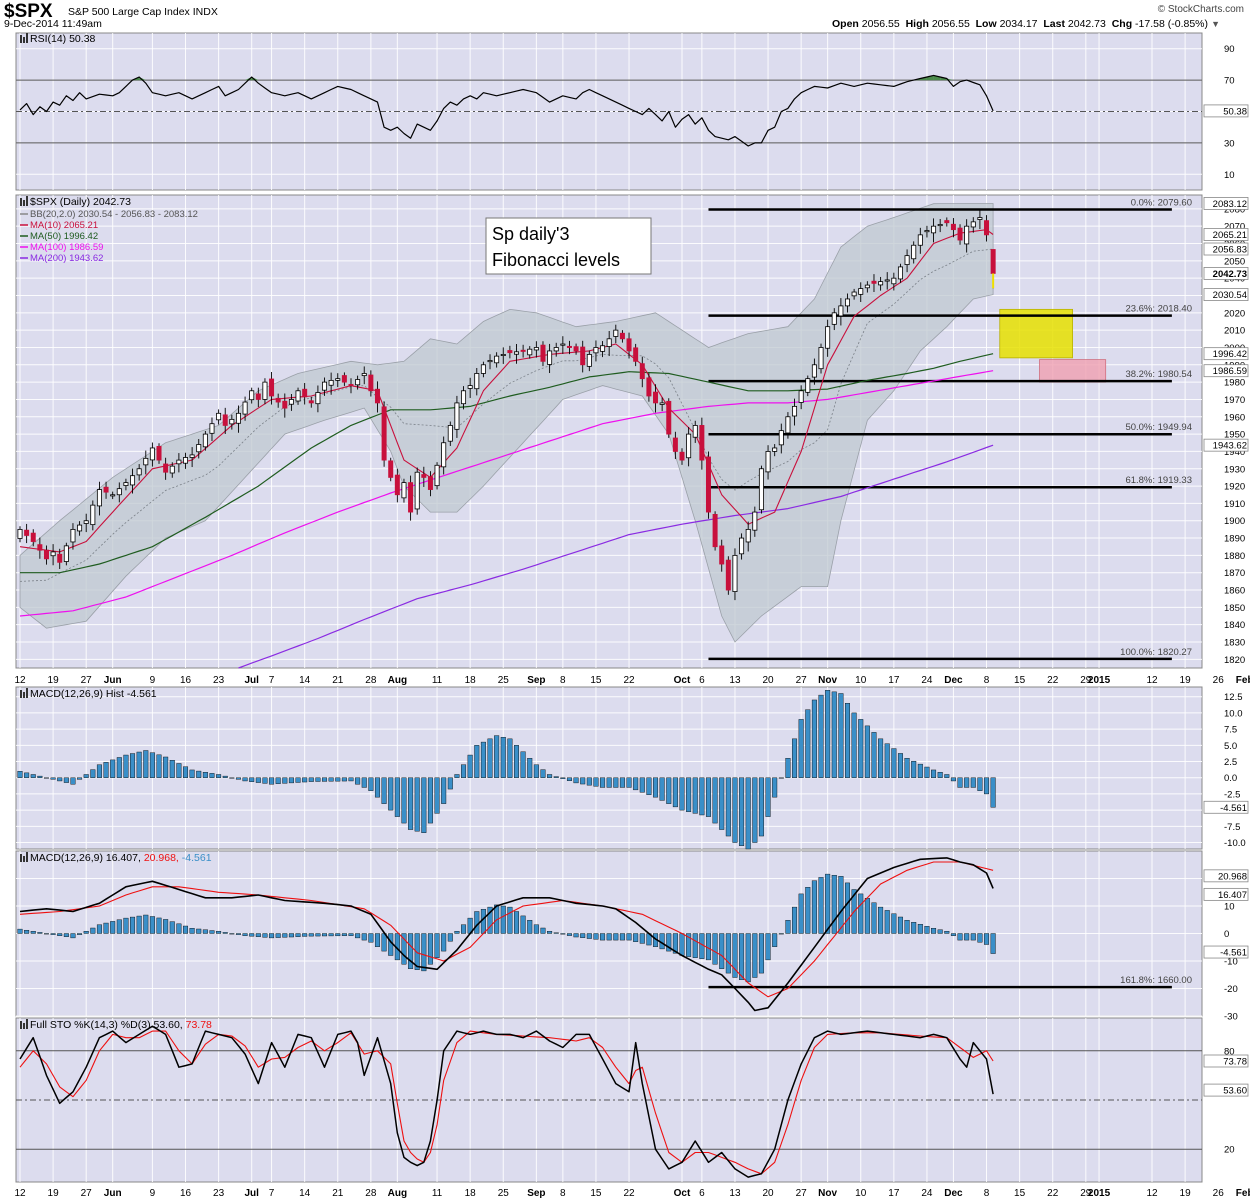  I want to click on indicator-legend: MA(50) 1996.42, so click(64, 236).